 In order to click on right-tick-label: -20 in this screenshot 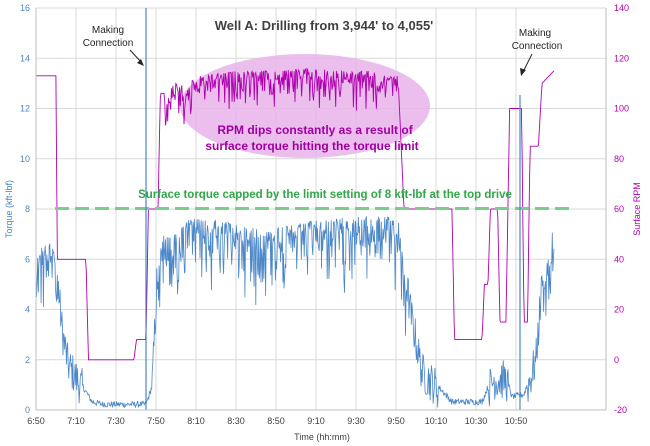, I will do `click(620, 410)`.